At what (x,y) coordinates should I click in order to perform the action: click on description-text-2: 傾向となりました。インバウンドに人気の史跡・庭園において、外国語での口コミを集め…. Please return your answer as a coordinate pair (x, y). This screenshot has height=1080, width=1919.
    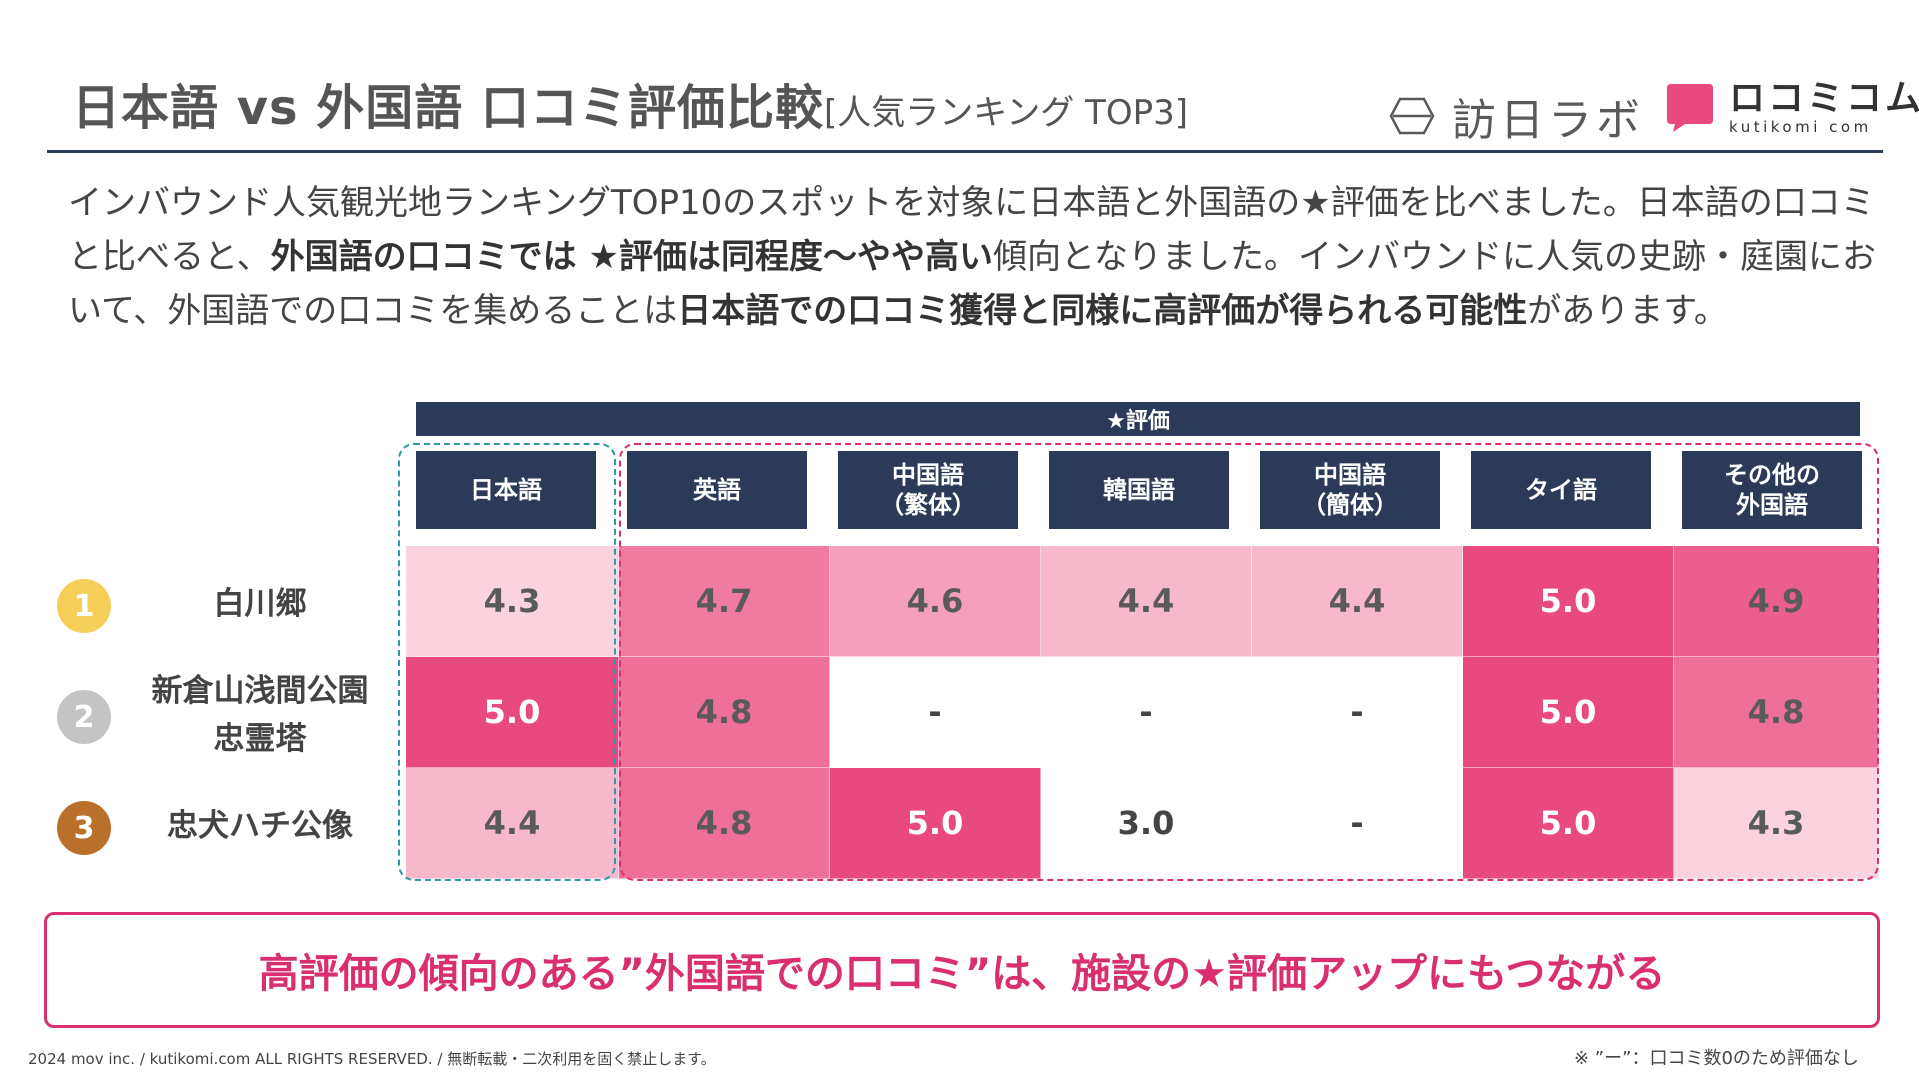
    Looking at the image, I should click on (972, 284).